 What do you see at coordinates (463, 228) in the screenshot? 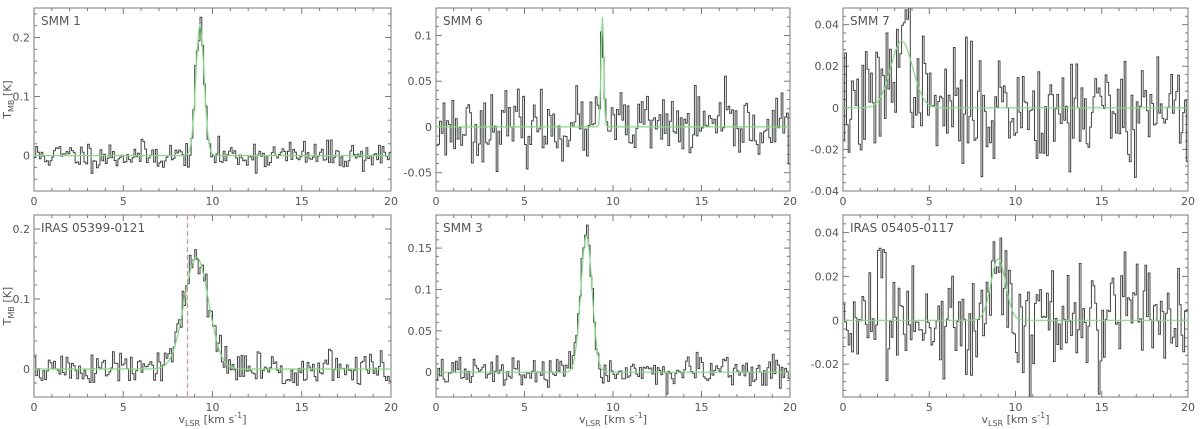
I see `panel-title: SMM 3` at bounding box center [463, 228].